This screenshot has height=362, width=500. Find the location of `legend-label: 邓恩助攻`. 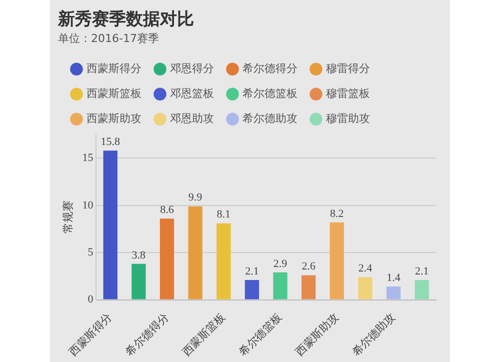

legend-label: 邓恩助攻 is located at coordinates (192, 118).